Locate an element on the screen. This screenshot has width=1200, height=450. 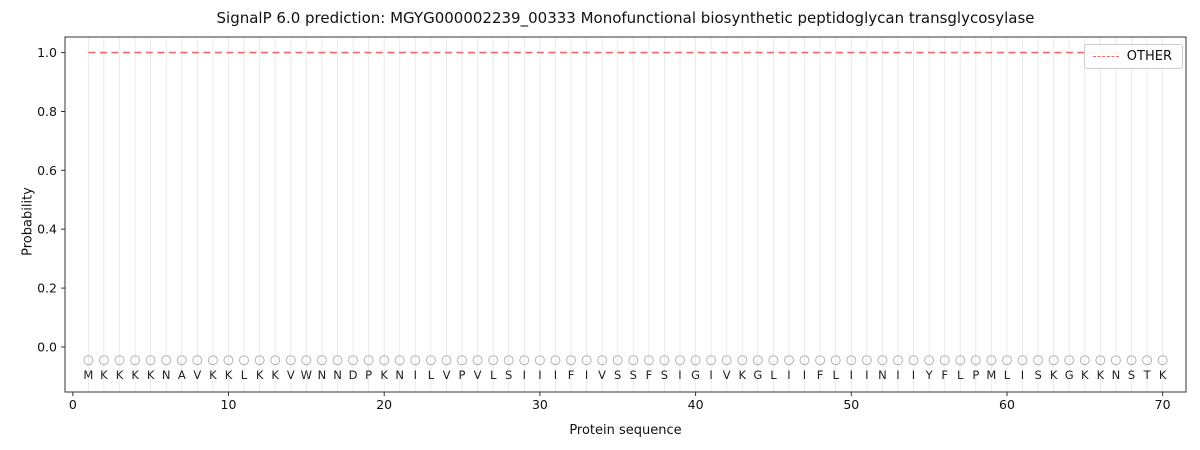
svg-text: 0.8 is located at coordinates (47, 111).